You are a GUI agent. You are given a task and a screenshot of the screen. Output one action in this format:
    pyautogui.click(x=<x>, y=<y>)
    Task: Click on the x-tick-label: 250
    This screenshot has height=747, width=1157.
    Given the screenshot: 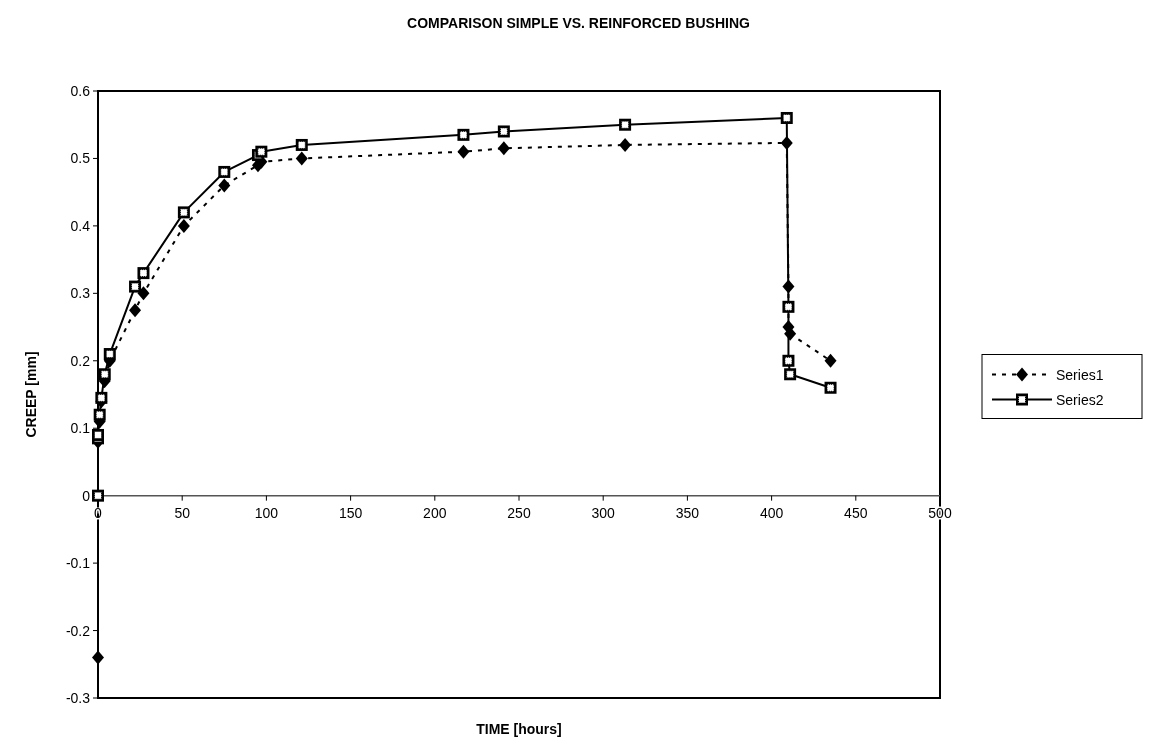 What is the action you would take?
    pyautogui.click(x=519, y=512)
    